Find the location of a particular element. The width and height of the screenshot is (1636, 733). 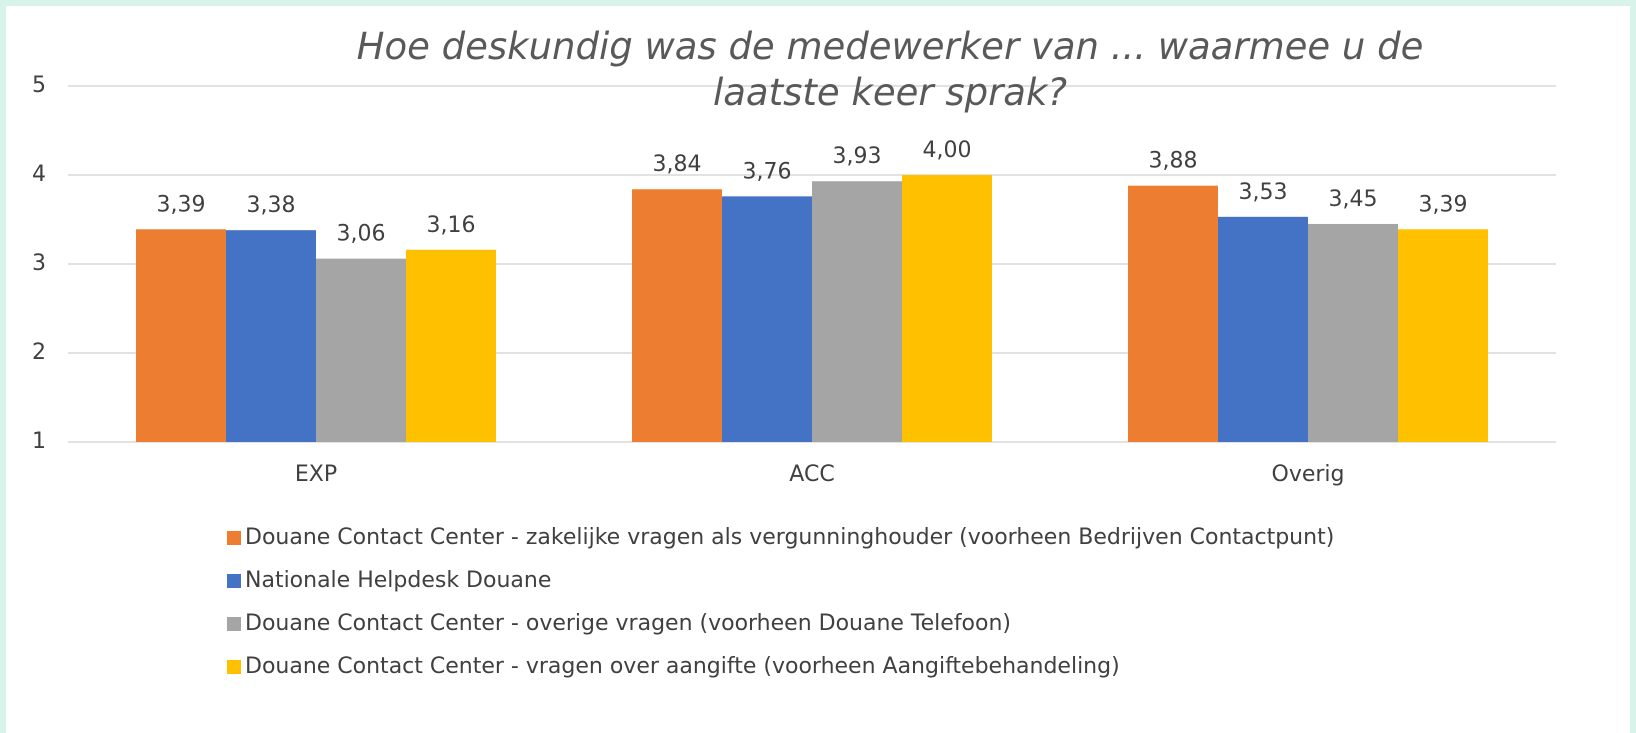

y-tick-label: 4 is located at coordinates (39, 174).